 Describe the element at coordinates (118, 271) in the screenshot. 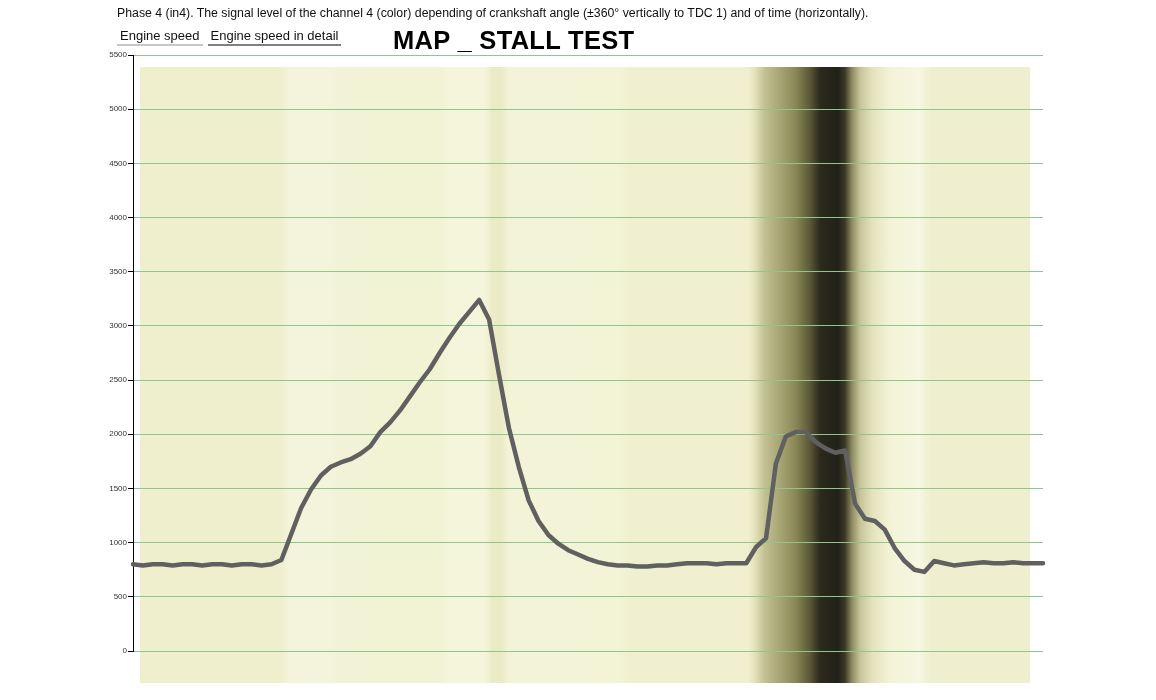

I see `y-tick-label: 3500` at that location.